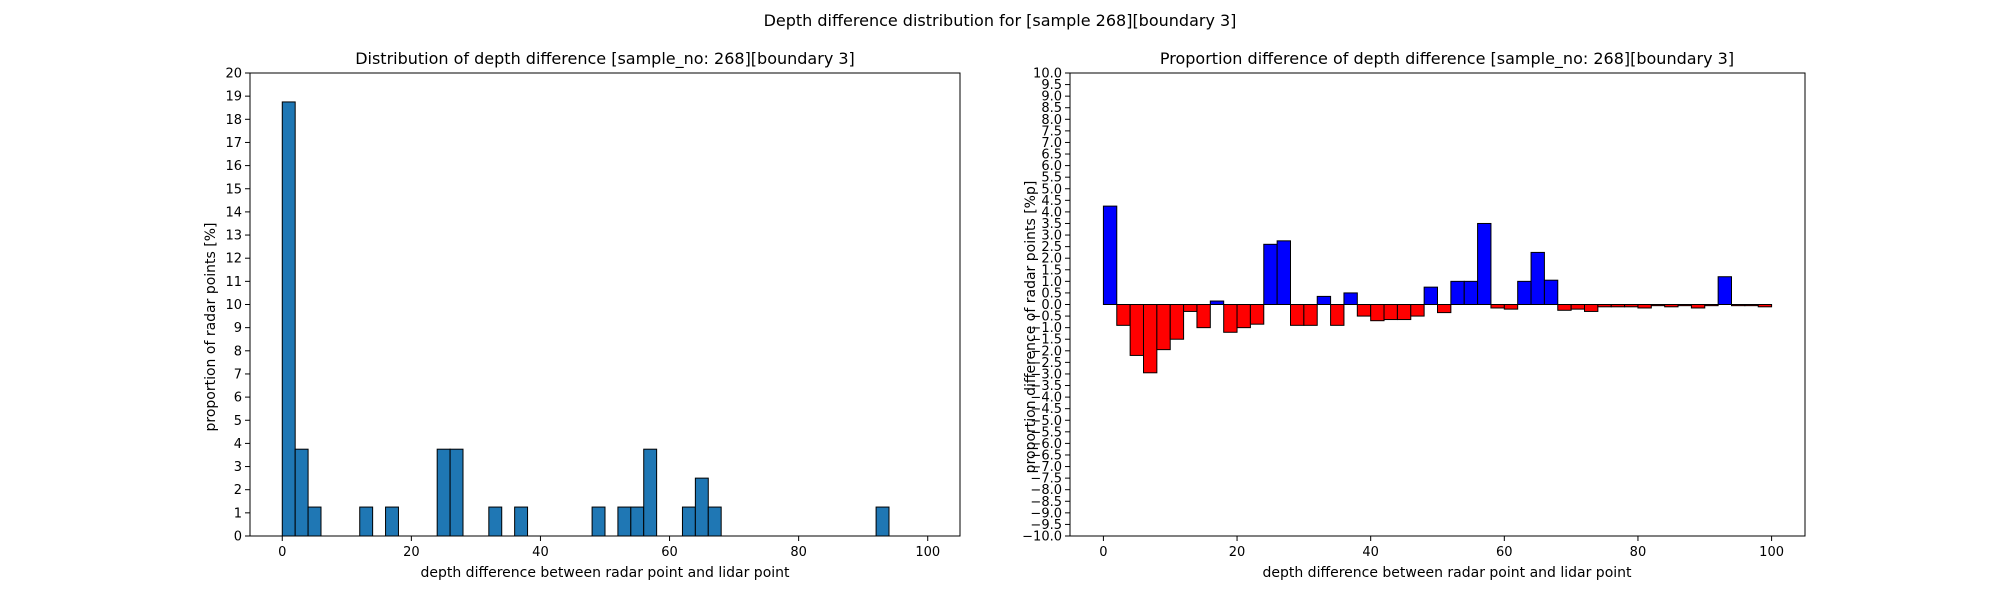 Image resolution: width=2000 pixels, height=600 pixels. Describe the element at coordinates (1051, 247) in the screenshot. I see `right-chart-ytick-label: 2.5` at that location.